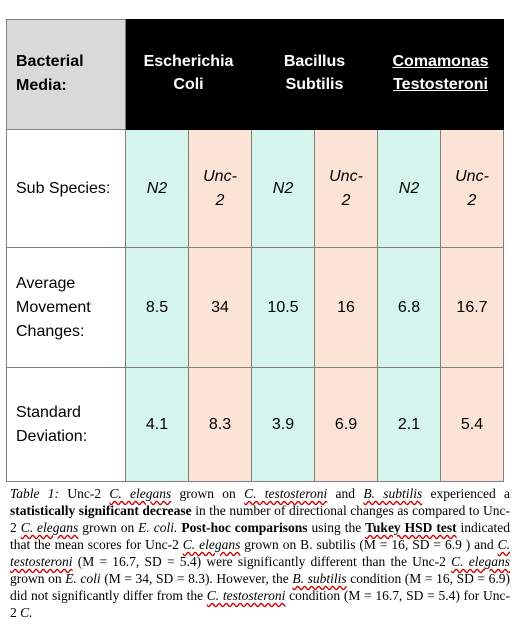 The image size is (517, 630). I want to click on average-label: Average Movement Changes:, so click(66, 307).